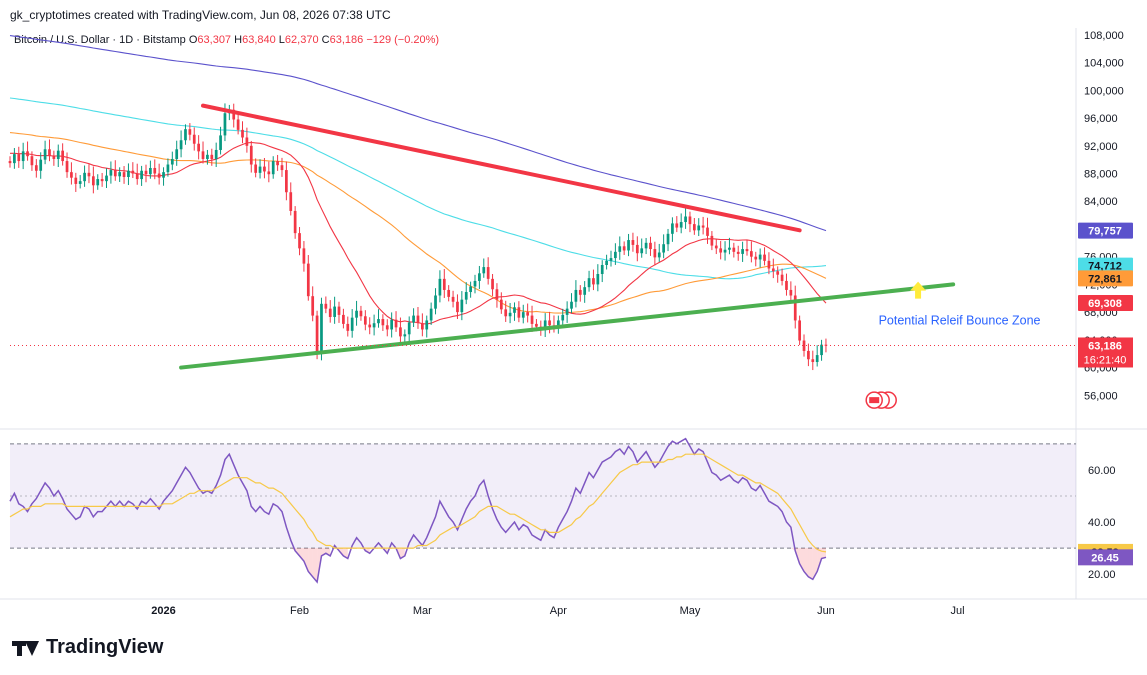 This screenshot has height=675, width=1147. I want to click on rsi-tick-label: 60.00, so click(1102, 471).